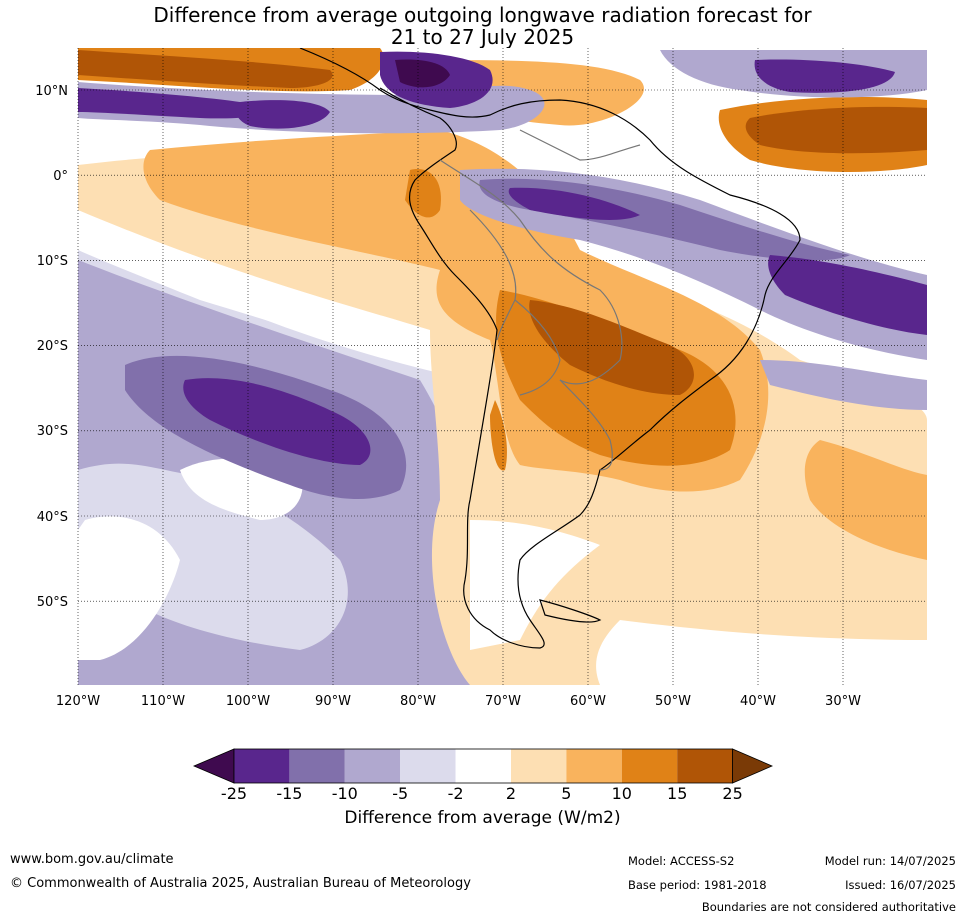  What do you see at coordinates (289, 793) in the screenshot?
I see `colorbar-tick: -15` at bounding box center [289, 793].